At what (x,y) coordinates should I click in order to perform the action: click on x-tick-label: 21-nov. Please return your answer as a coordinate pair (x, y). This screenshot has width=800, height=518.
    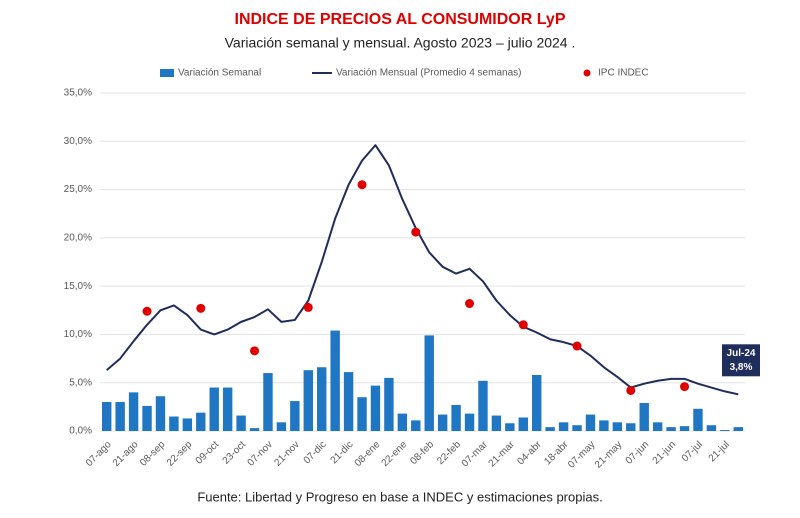
    Looking at the image, I should click on (286, 453).